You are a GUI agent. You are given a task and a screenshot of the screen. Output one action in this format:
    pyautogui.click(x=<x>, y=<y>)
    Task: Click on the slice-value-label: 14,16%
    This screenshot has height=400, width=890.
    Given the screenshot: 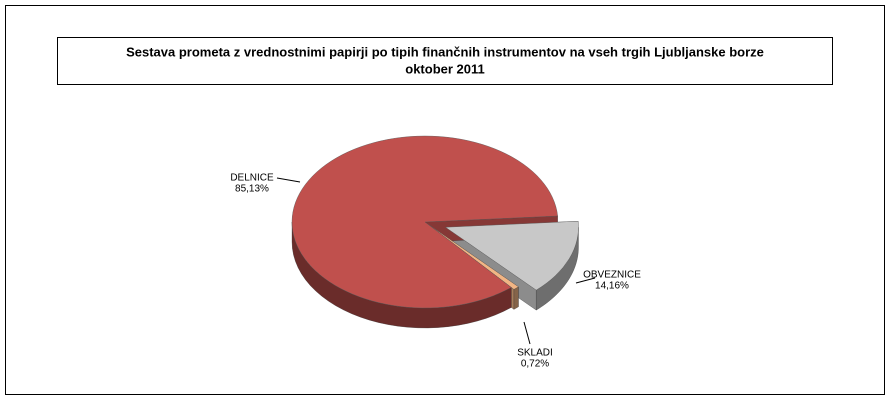 What is the action you would take?
    pyautogui.click(x=612, y=286)
    